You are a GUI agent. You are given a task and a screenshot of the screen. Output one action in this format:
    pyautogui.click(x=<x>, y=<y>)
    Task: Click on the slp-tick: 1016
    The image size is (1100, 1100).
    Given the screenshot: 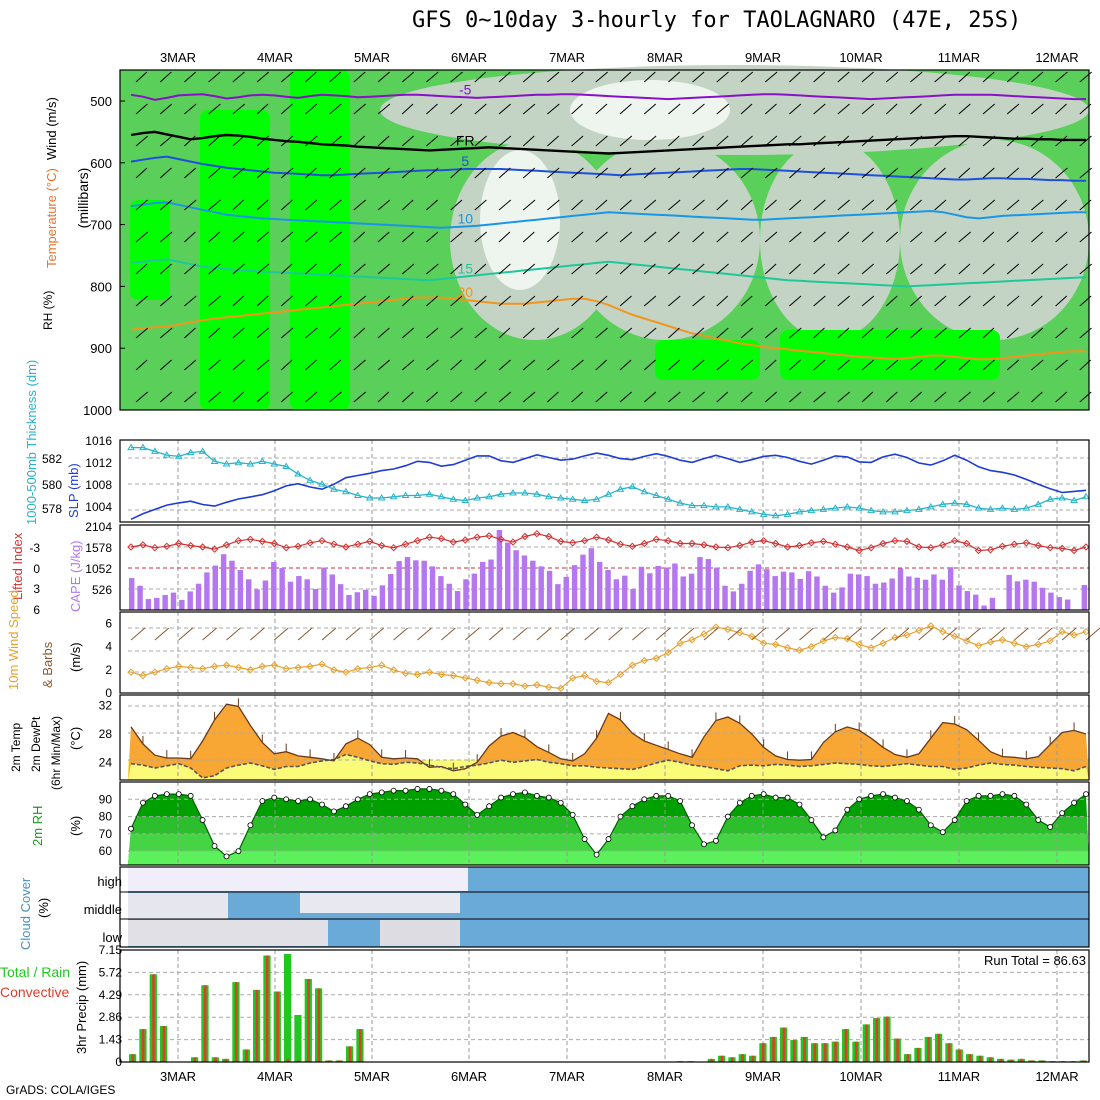 What is the action you would take?
    pyautogui.click(x=98, y=441)
    